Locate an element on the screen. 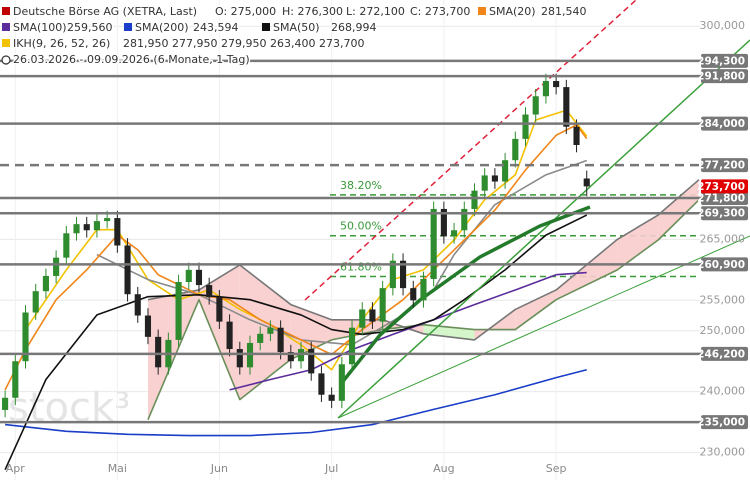 The height and width of the screenshot is (480, 750). x-tick-label: Jun is located at coordinates (219, 468).